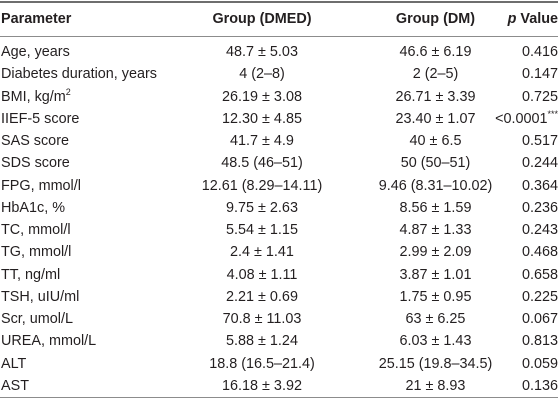 This screenshot has width=558, height=404. I want to click on cell-parameter-text: TT, ng/ml, so click(31, 274).